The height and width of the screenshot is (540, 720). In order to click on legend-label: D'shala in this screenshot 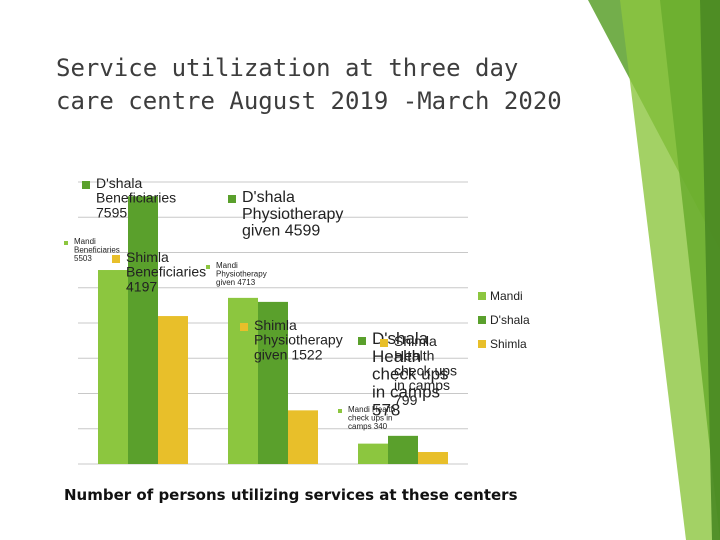, I will do `click(510, 320)`.